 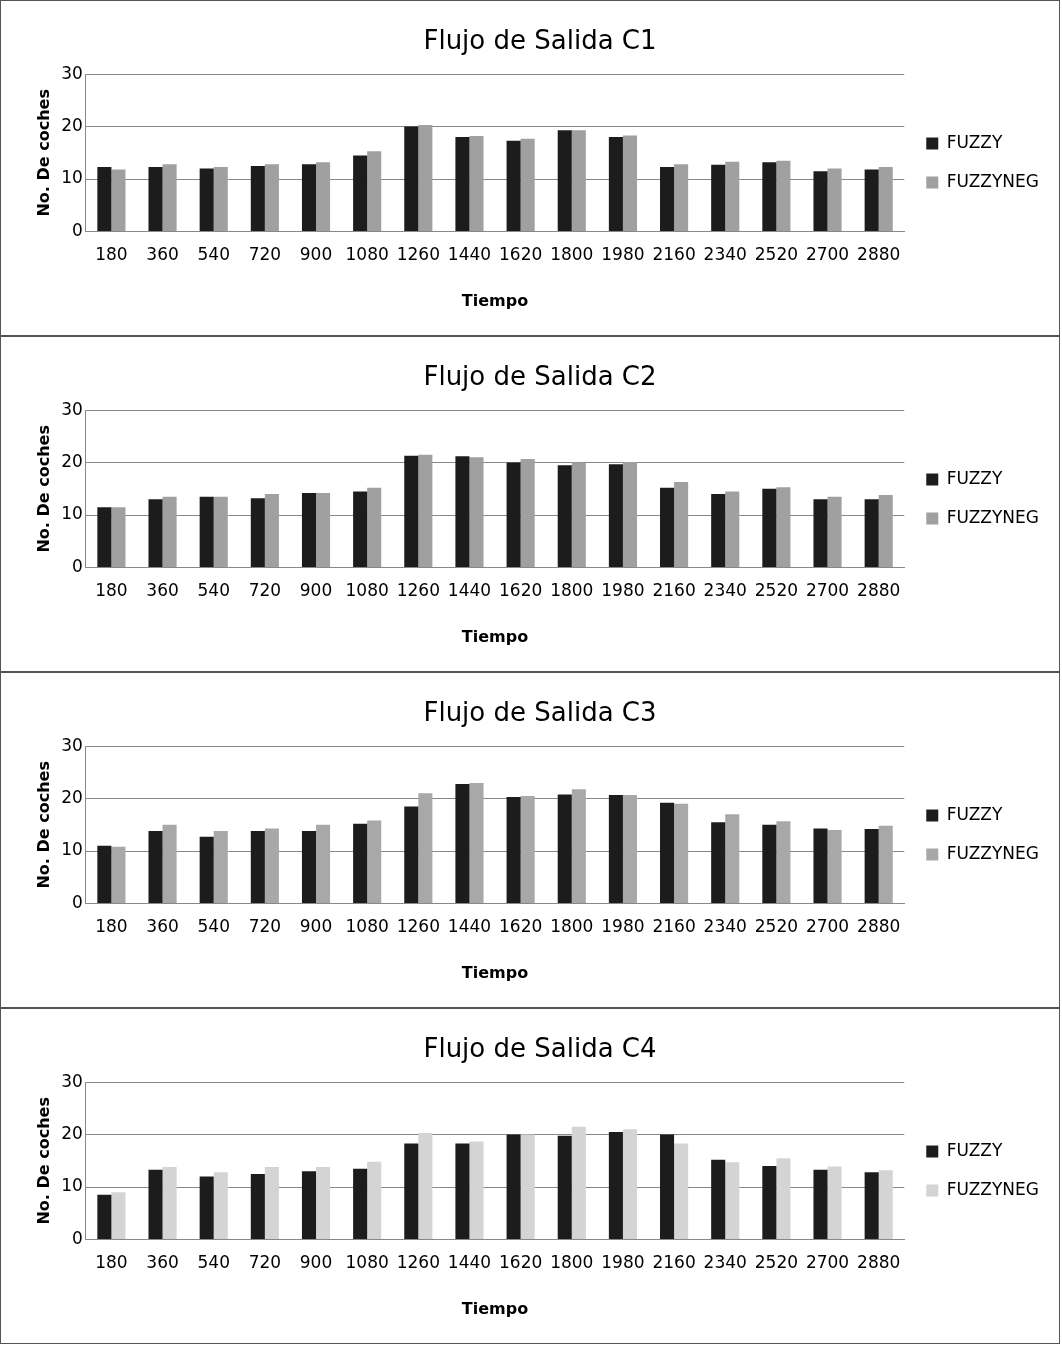 What do you see at coordinates (540, 376) in the screenshot?
I see `chart-title: Flujo de Salida C2` at bounding box center [540, 376].